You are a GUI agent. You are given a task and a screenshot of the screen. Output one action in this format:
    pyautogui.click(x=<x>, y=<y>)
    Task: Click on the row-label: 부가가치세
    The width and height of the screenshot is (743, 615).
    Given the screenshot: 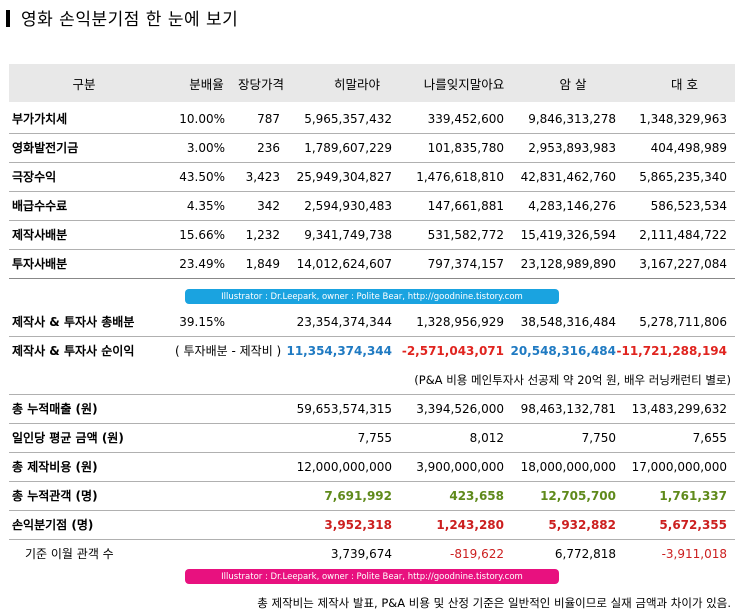 What is the action you would take?
    pyautogui.click(x=40, y=119)
    